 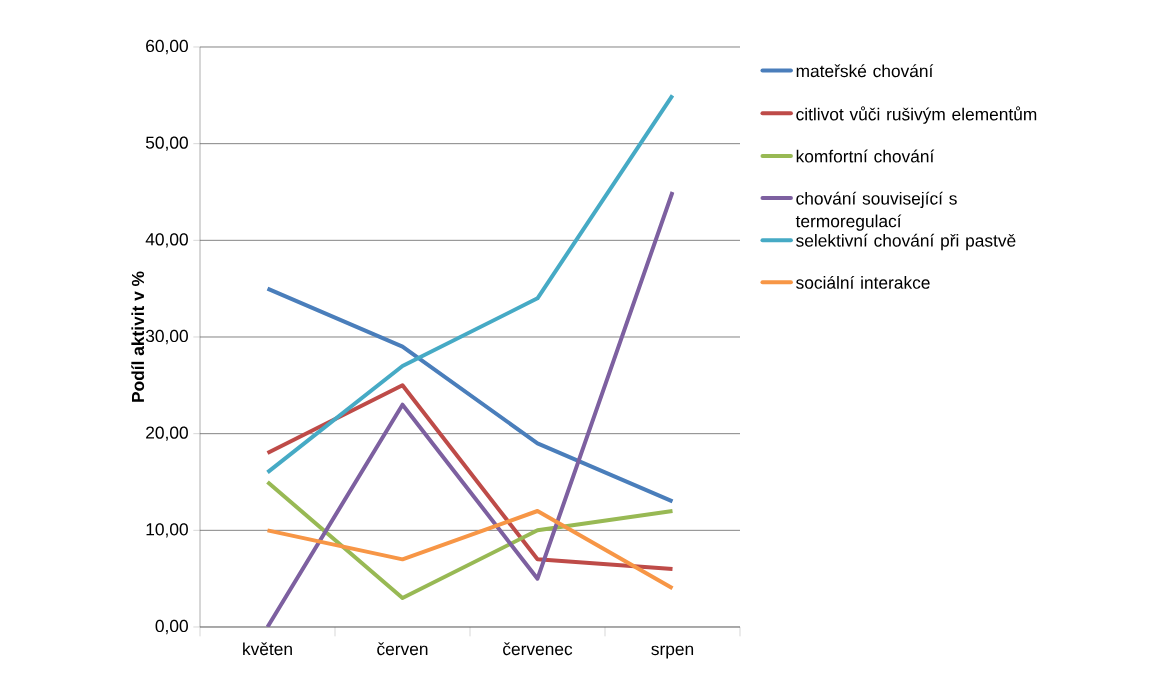 I want to click on y-tick-label: 30,00, so click(x=166, y=337).